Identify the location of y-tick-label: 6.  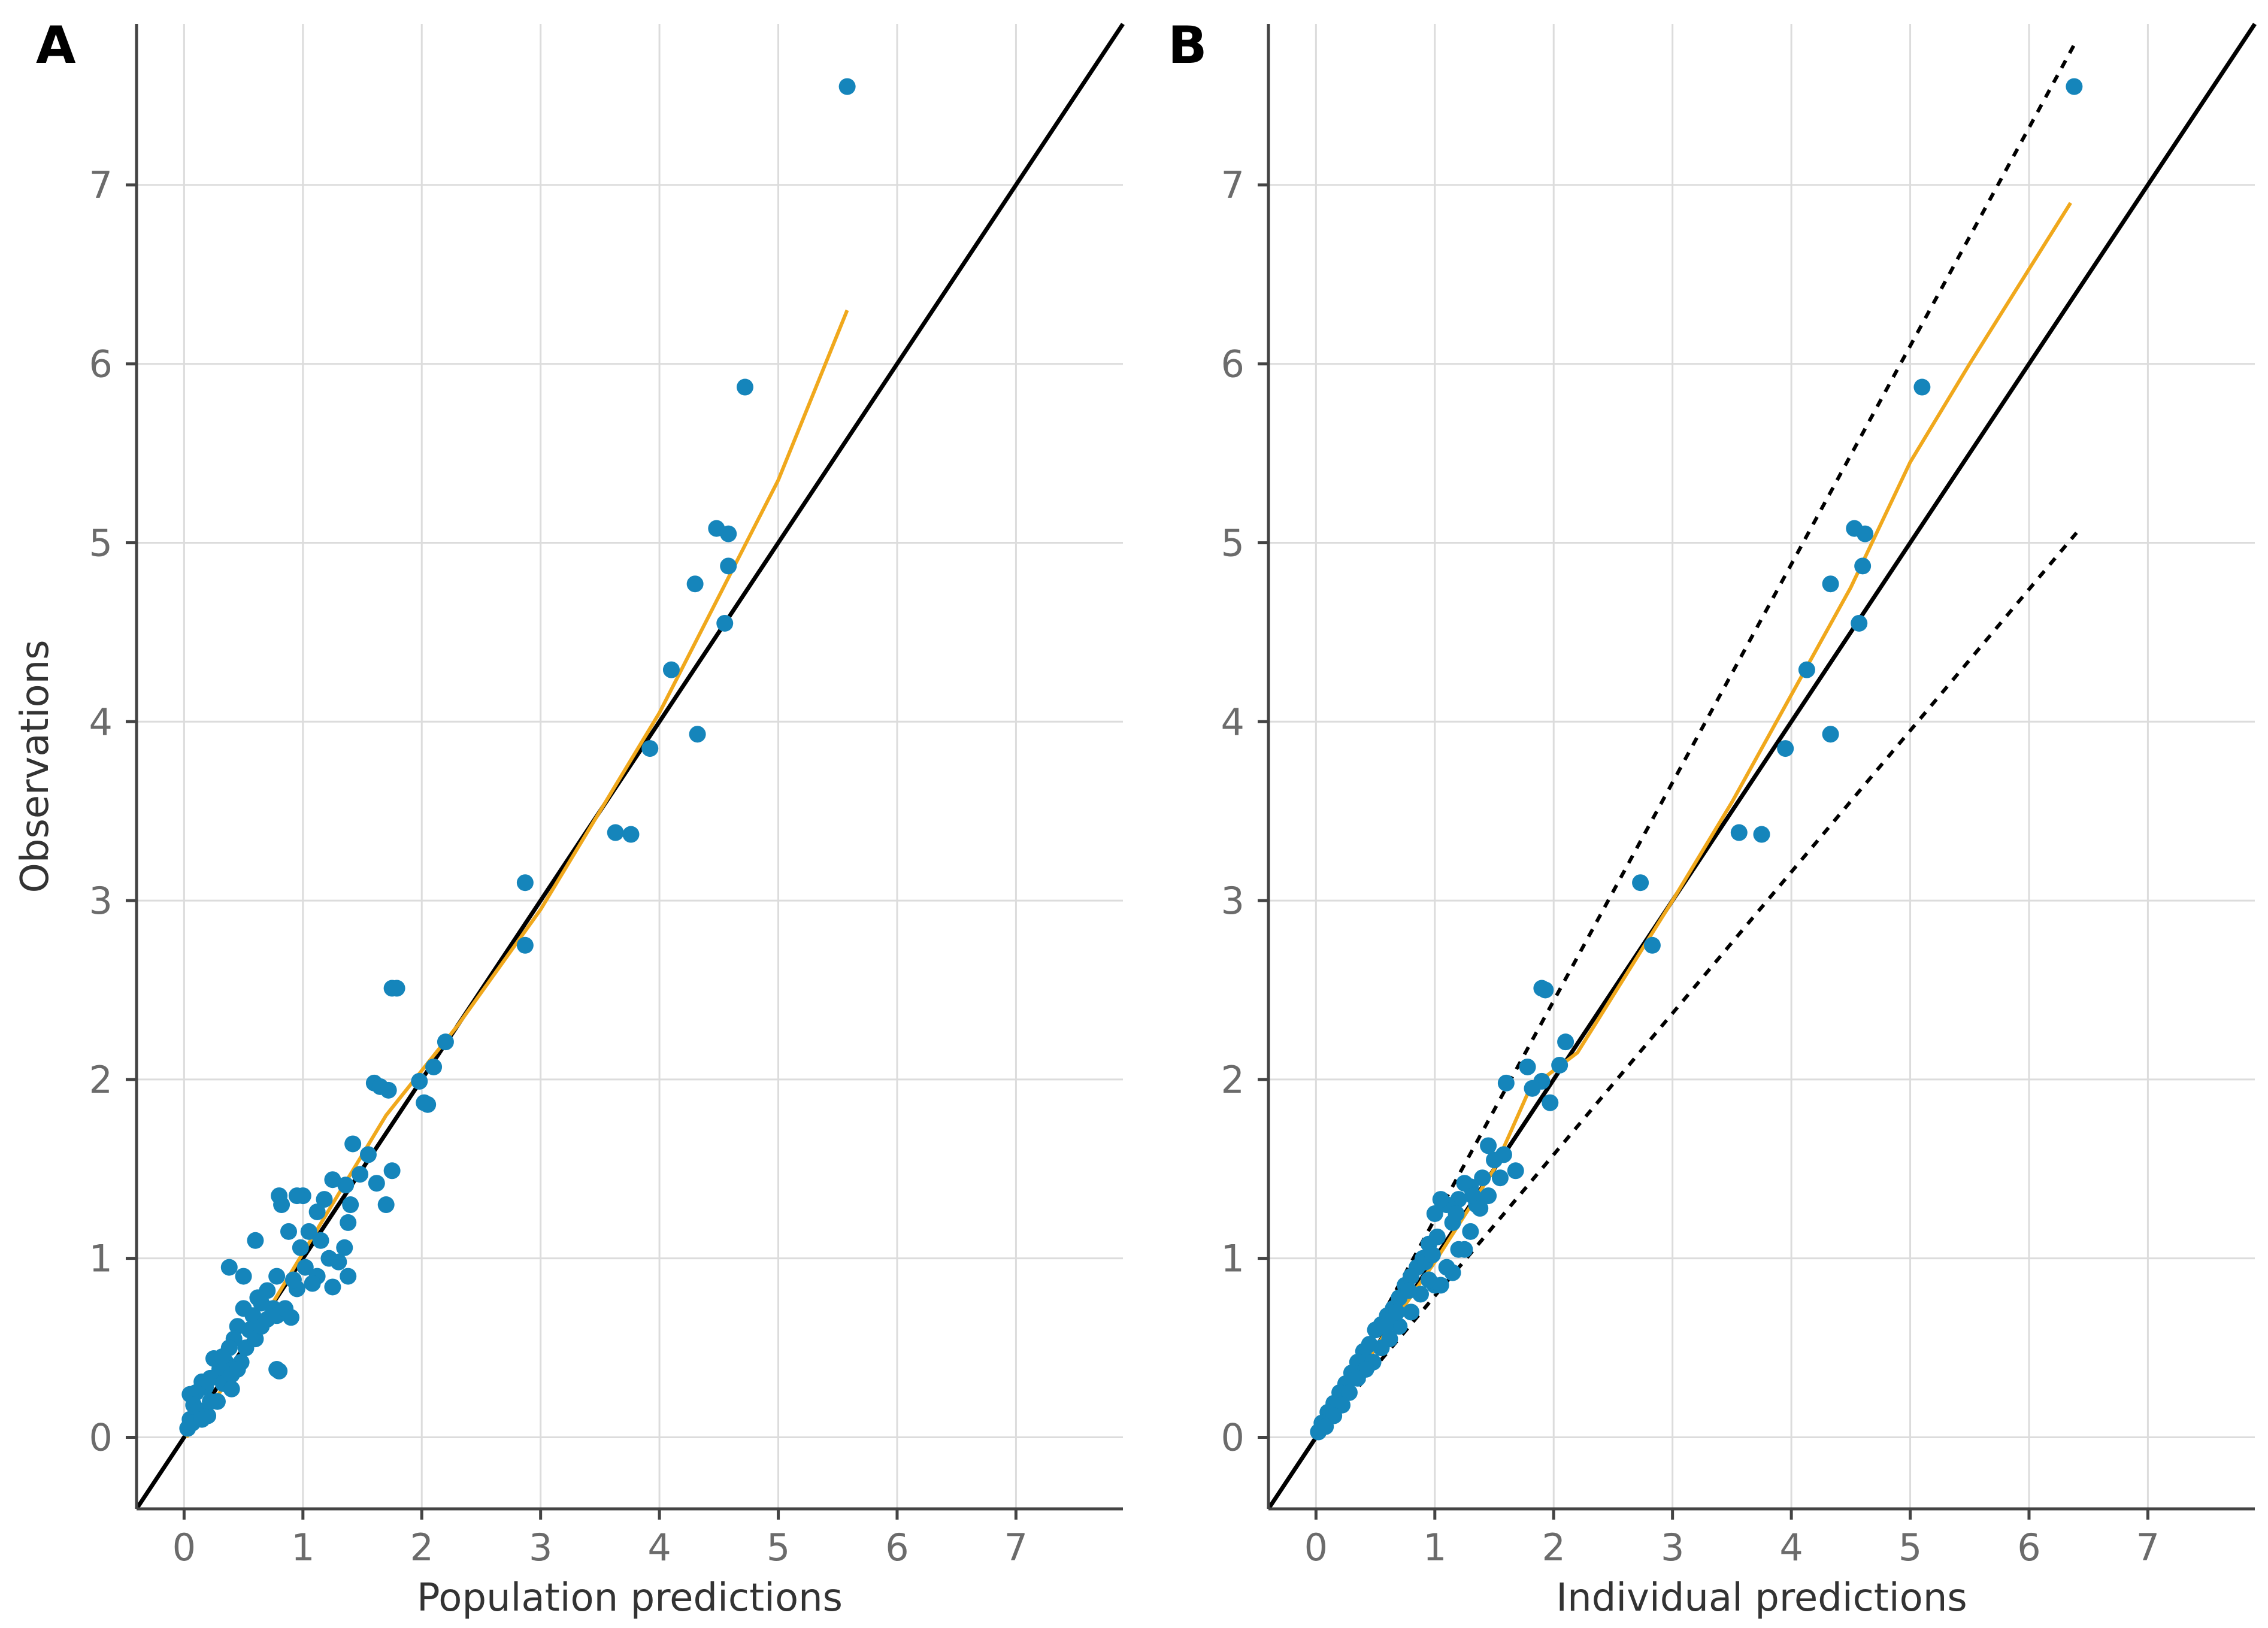
(1233, 364).